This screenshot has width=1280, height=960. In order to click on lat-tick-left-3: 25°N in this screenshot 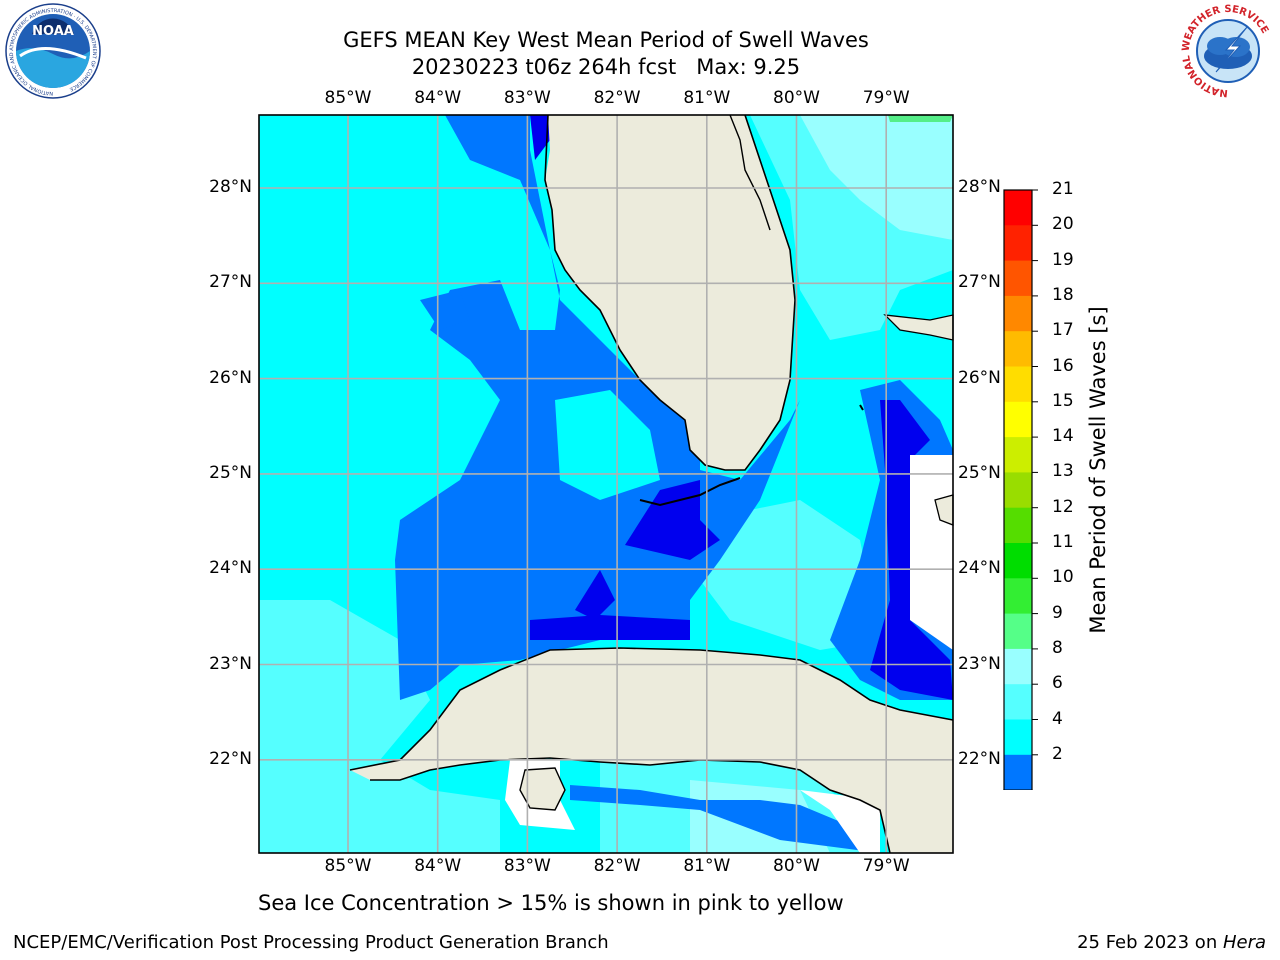, I will do `click(230, 472)`.